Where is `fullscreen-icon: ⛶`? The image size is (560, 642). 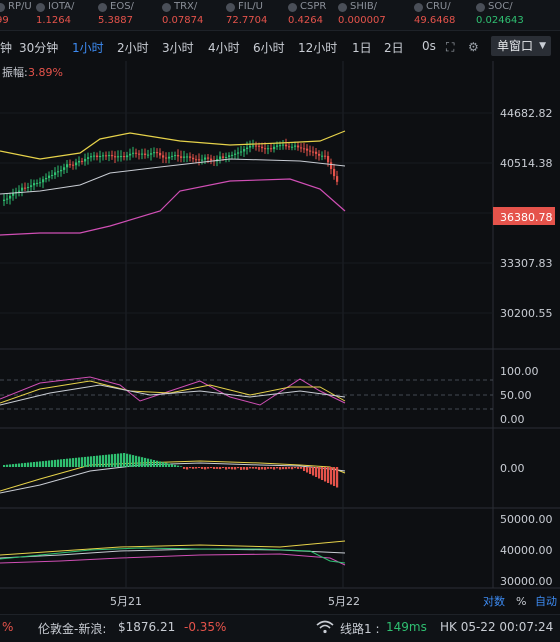 fullscreen-icon: ⛶ is located at coordinates (450, 47).